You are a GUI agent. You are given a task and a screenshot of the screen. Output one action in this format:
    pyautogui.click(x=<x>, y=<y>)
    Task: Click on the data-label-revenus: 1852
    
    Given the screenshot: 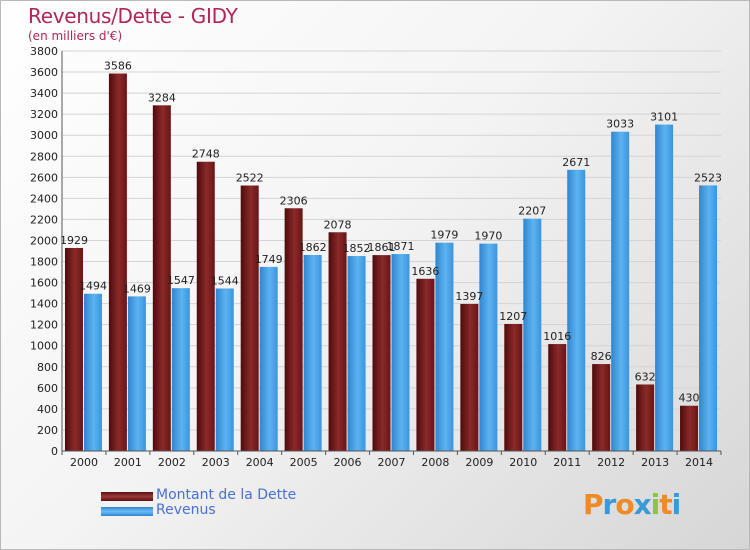 What is the action you would take?
    pyautogui.click(x=357, y=248)
    